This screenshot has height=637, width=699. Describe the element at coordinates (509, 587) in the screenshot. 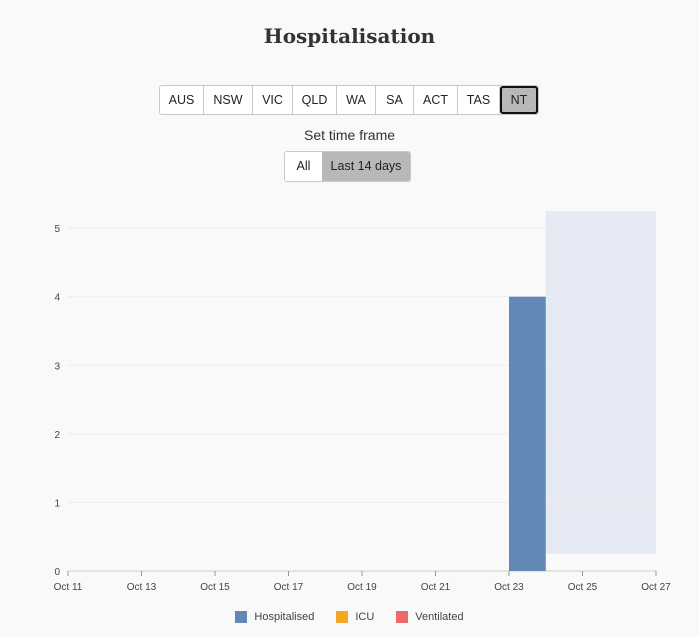

I see `x-tick-label-6: Oct 23` at that location.